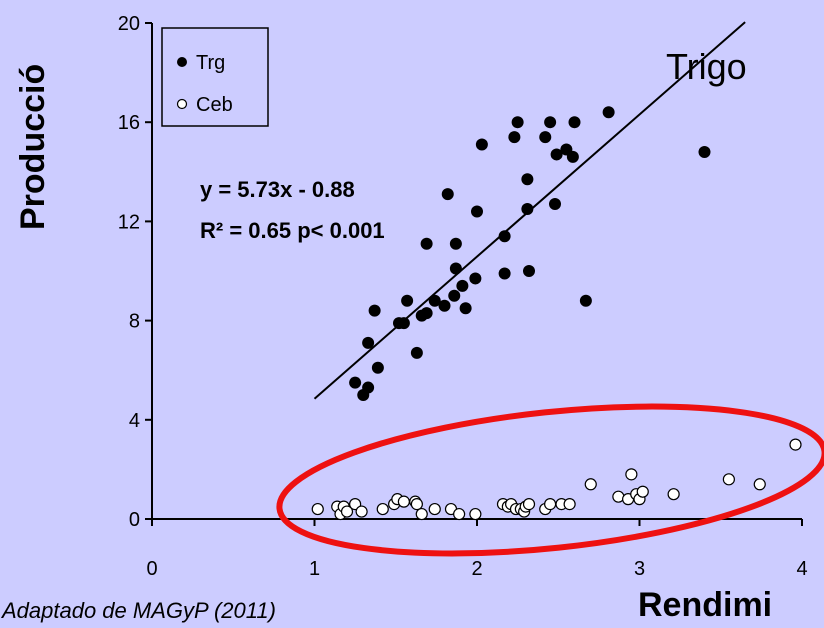  Describe the element at coordinates (134, 520) in the screenshot. I see `y-tick-label: 0` at that location.